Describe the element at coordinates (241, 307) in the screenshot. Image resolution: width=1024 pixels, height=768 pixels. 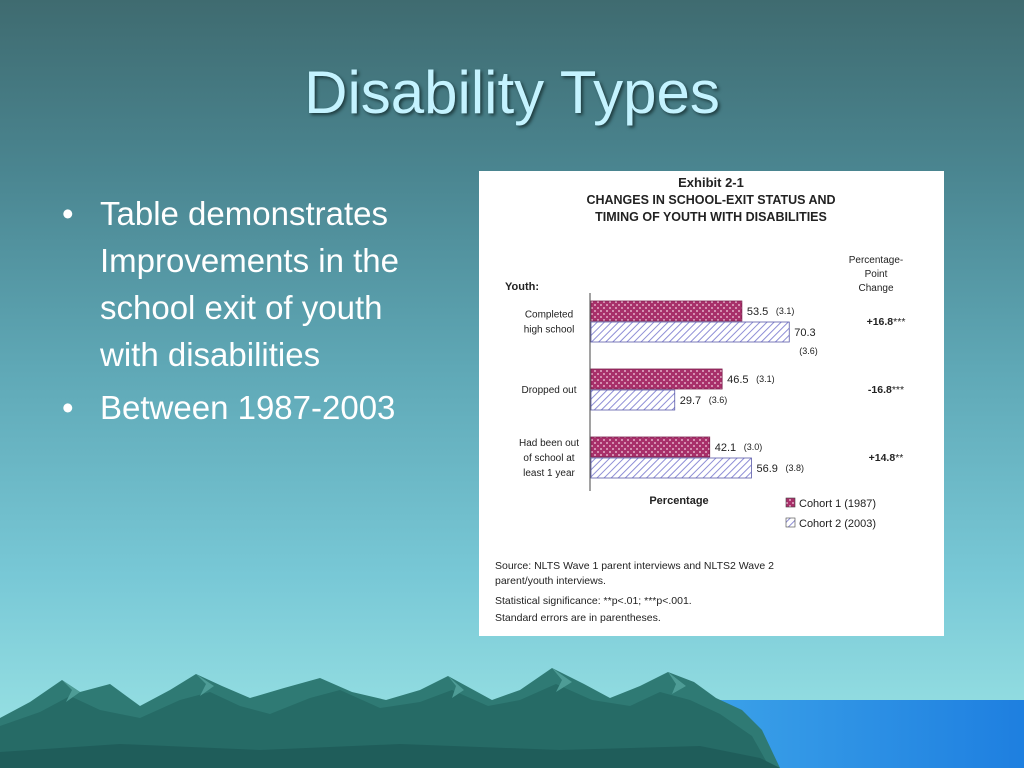
I see `bullet-text-line: school exit of youth` at that location.